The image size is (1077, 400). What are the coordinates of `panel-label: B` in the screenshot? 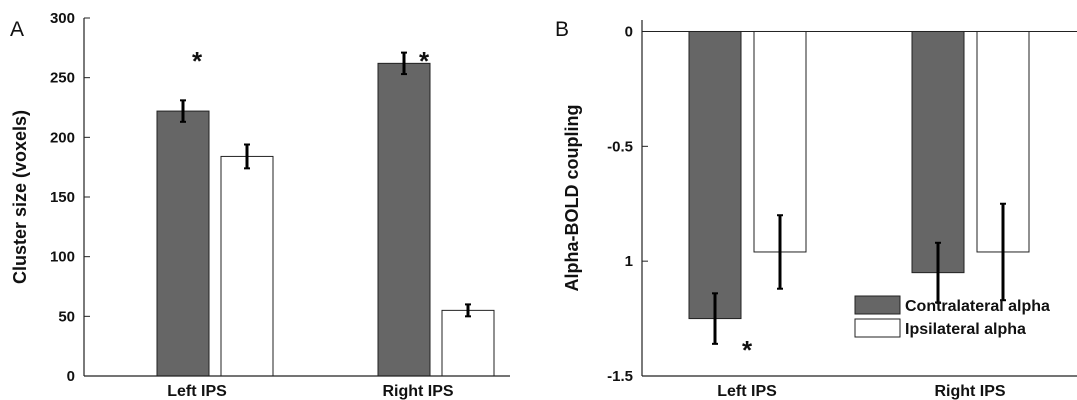 It's located at (562, 29).